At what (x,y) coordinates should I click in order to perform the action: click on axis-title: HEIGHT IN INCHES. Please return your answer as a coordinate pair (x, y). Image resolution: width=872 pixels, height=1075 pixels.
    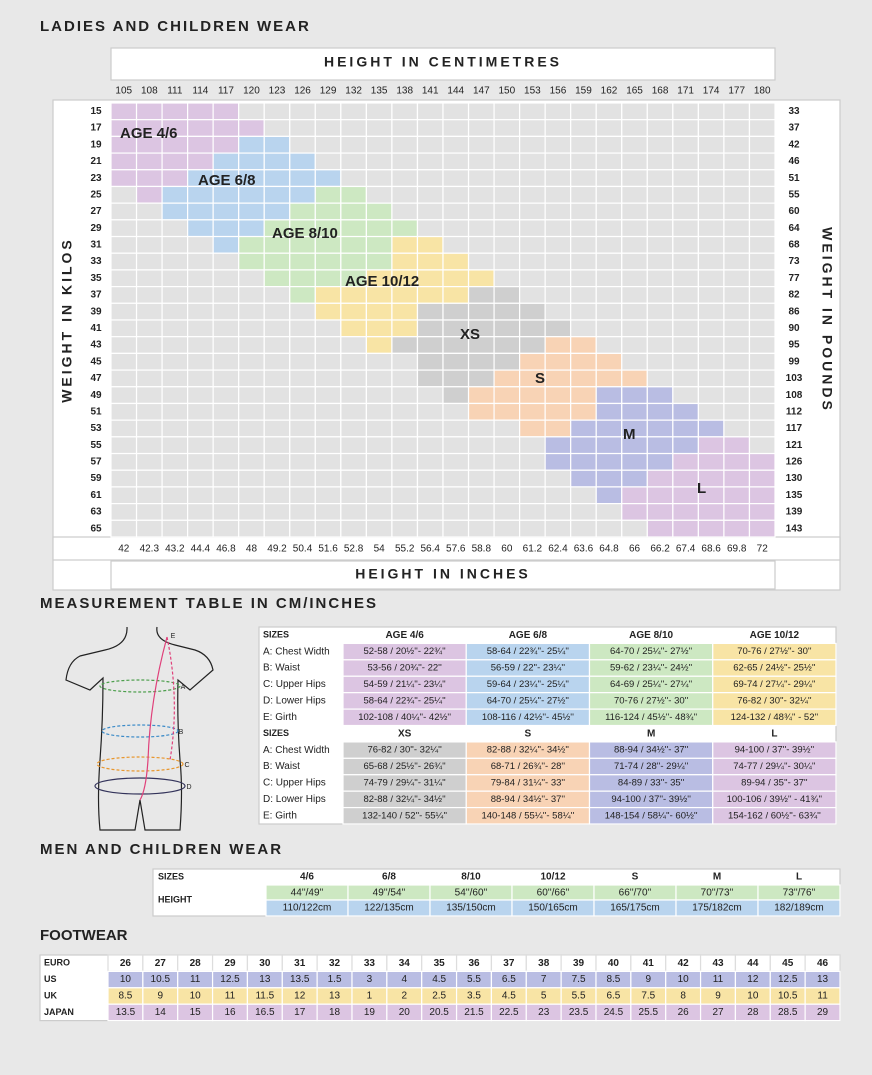
    Looking at the image, I should click on (443, 574).